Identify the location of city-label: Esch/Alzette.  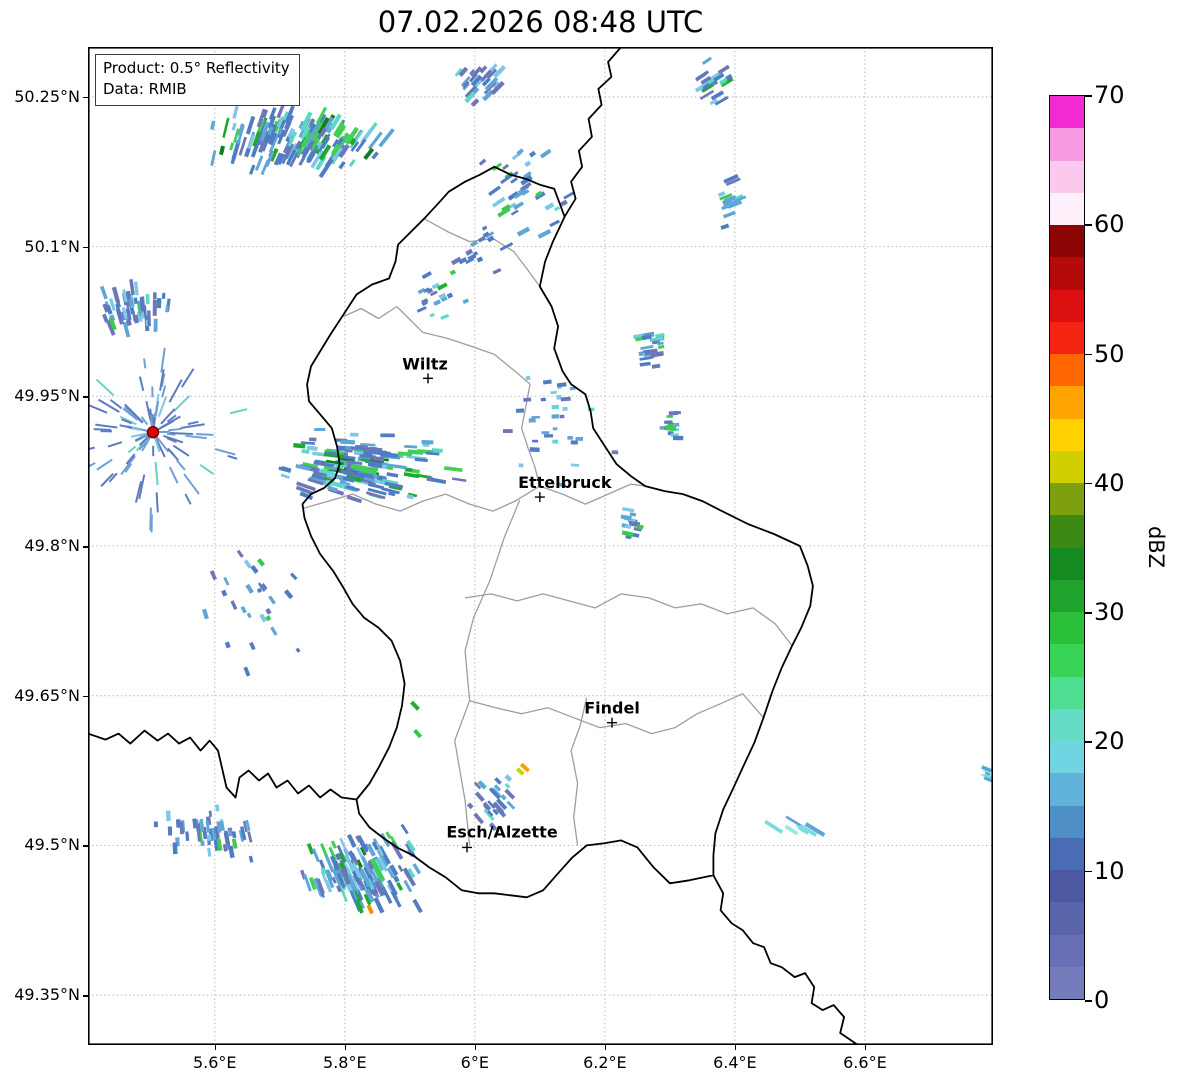
(502, 831).